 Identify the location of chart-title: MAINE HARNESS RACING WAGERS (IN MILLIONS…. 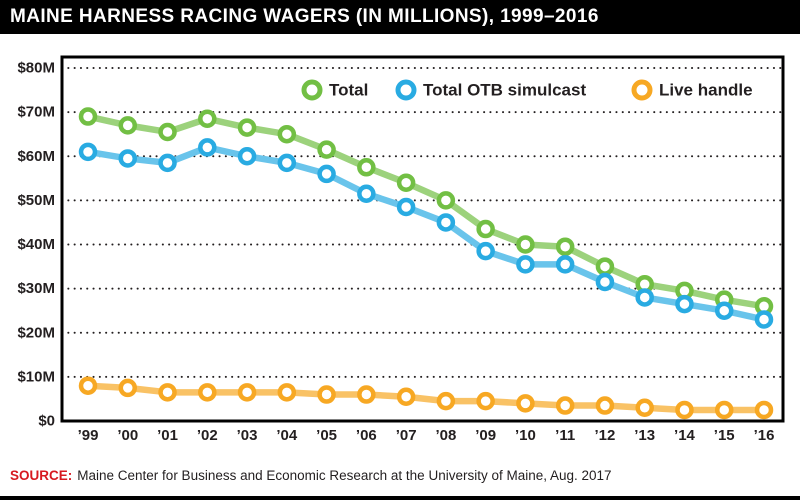
(304, 16).